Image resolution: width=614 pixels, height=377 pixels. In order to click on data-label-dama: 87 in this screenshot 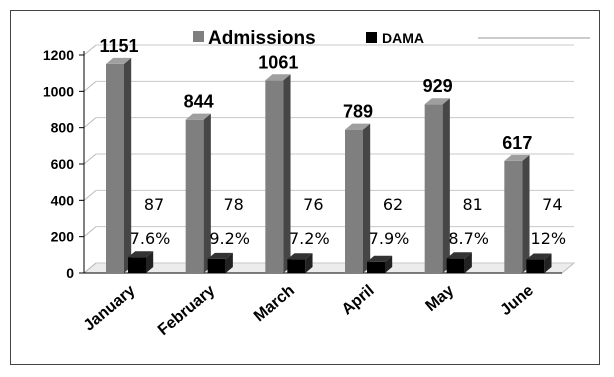, I will do `click(154, 204)`.